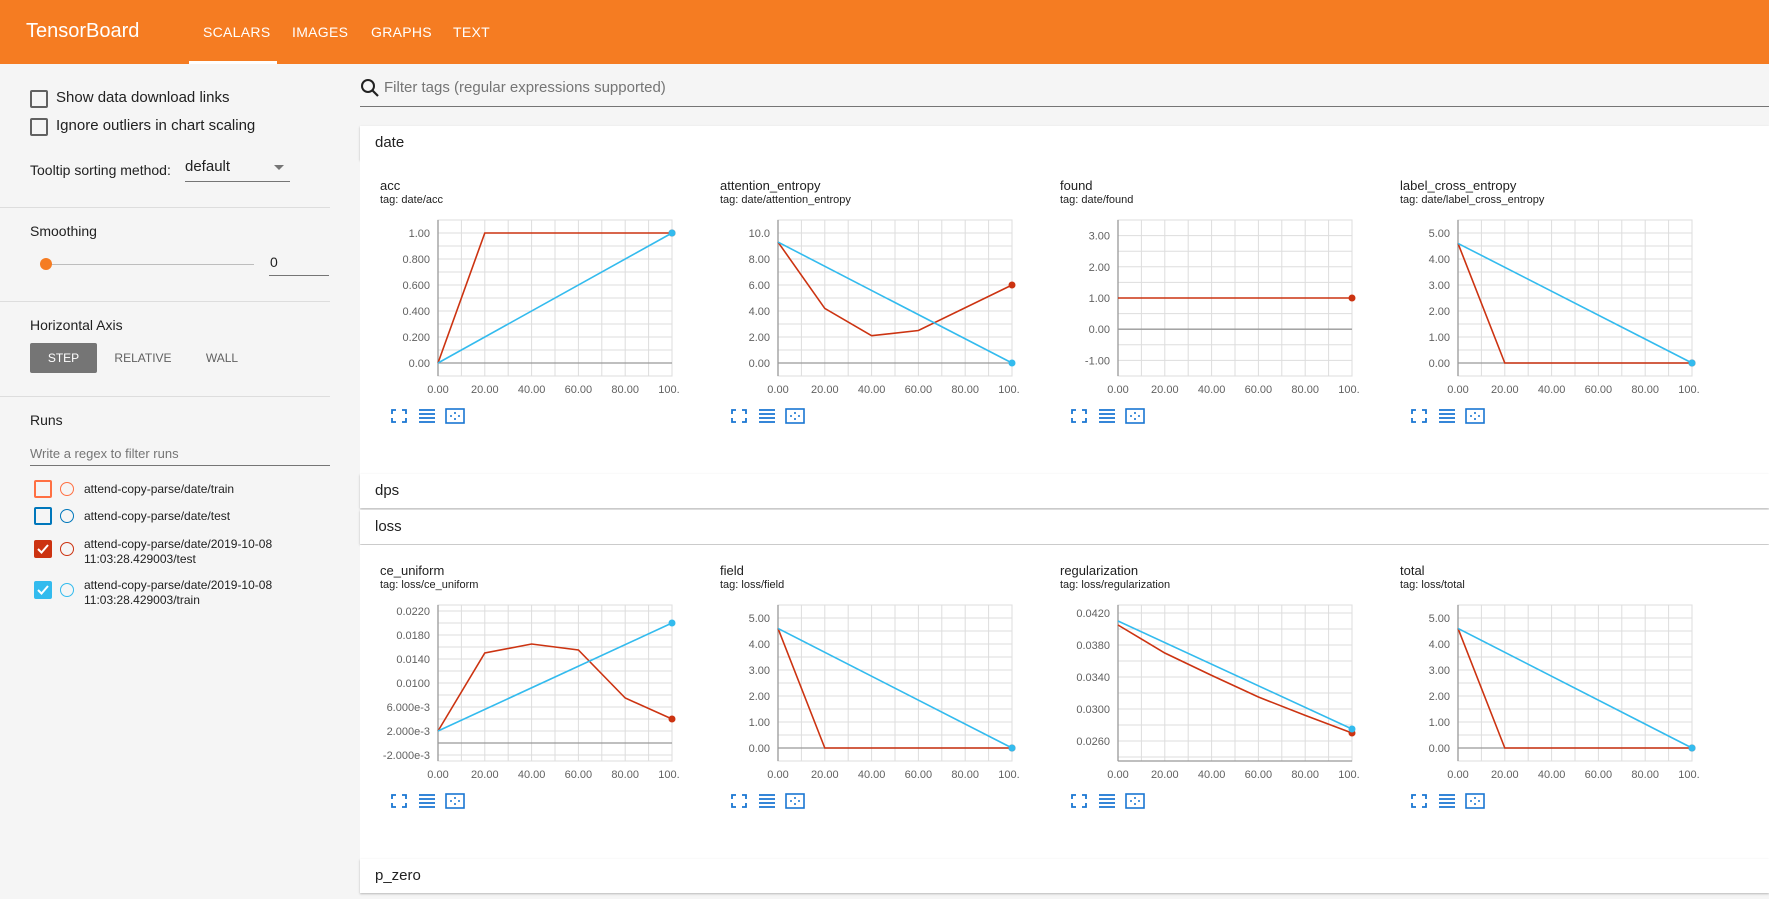  I want to click on tooltip-sorting-select: default, so click(237, 168).